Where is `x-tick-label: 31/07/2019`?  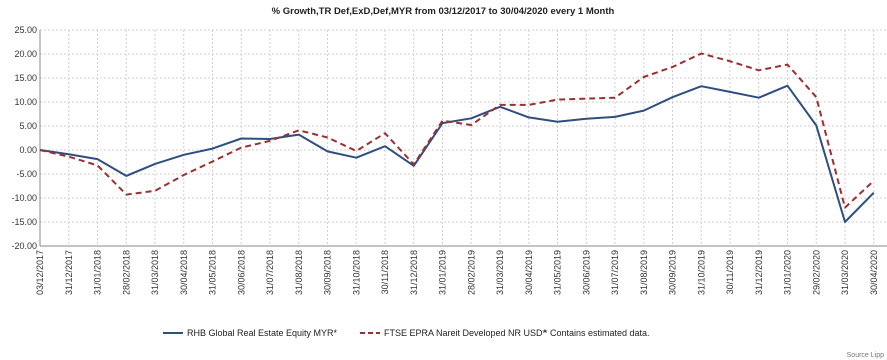 x-tick-label: 31/07/2019 is located at coordinates (615, 272).